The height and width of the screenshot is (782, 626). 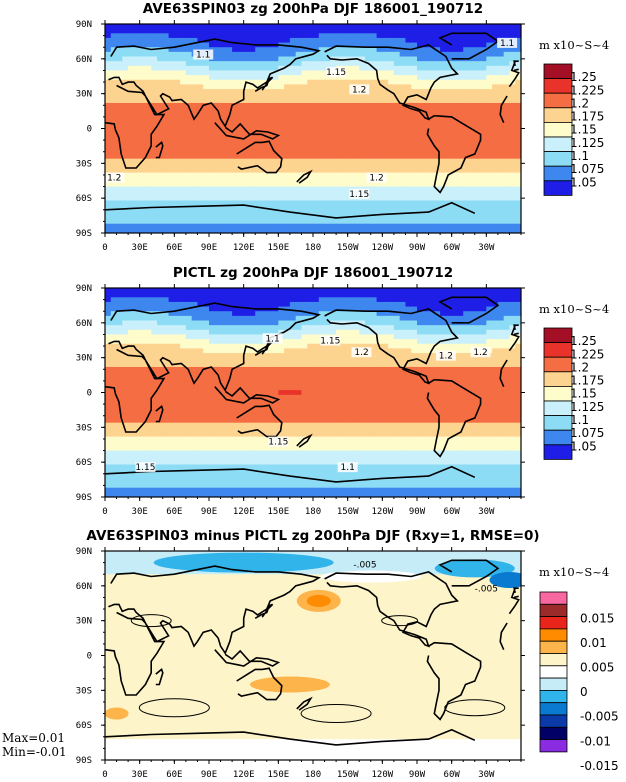 I want to click on legend-swatch, so click(x=558, y=100).